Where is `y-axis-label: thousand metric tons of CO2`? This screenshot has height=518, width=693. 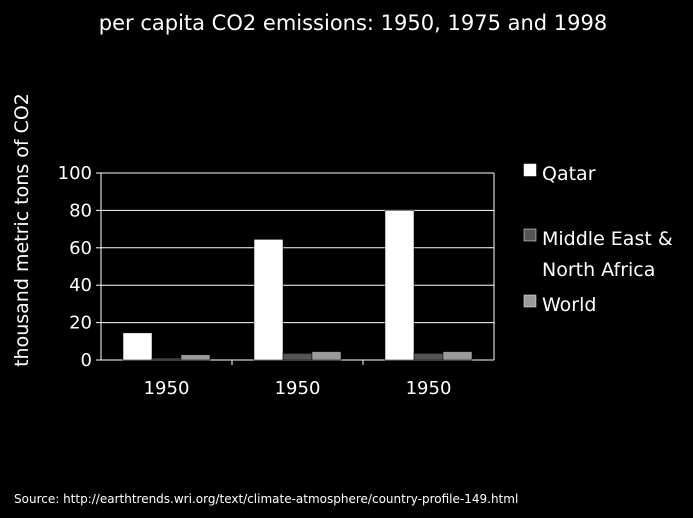 y-axis-label: thousand metric tons of CO2 is located at coordinates (22, 230).